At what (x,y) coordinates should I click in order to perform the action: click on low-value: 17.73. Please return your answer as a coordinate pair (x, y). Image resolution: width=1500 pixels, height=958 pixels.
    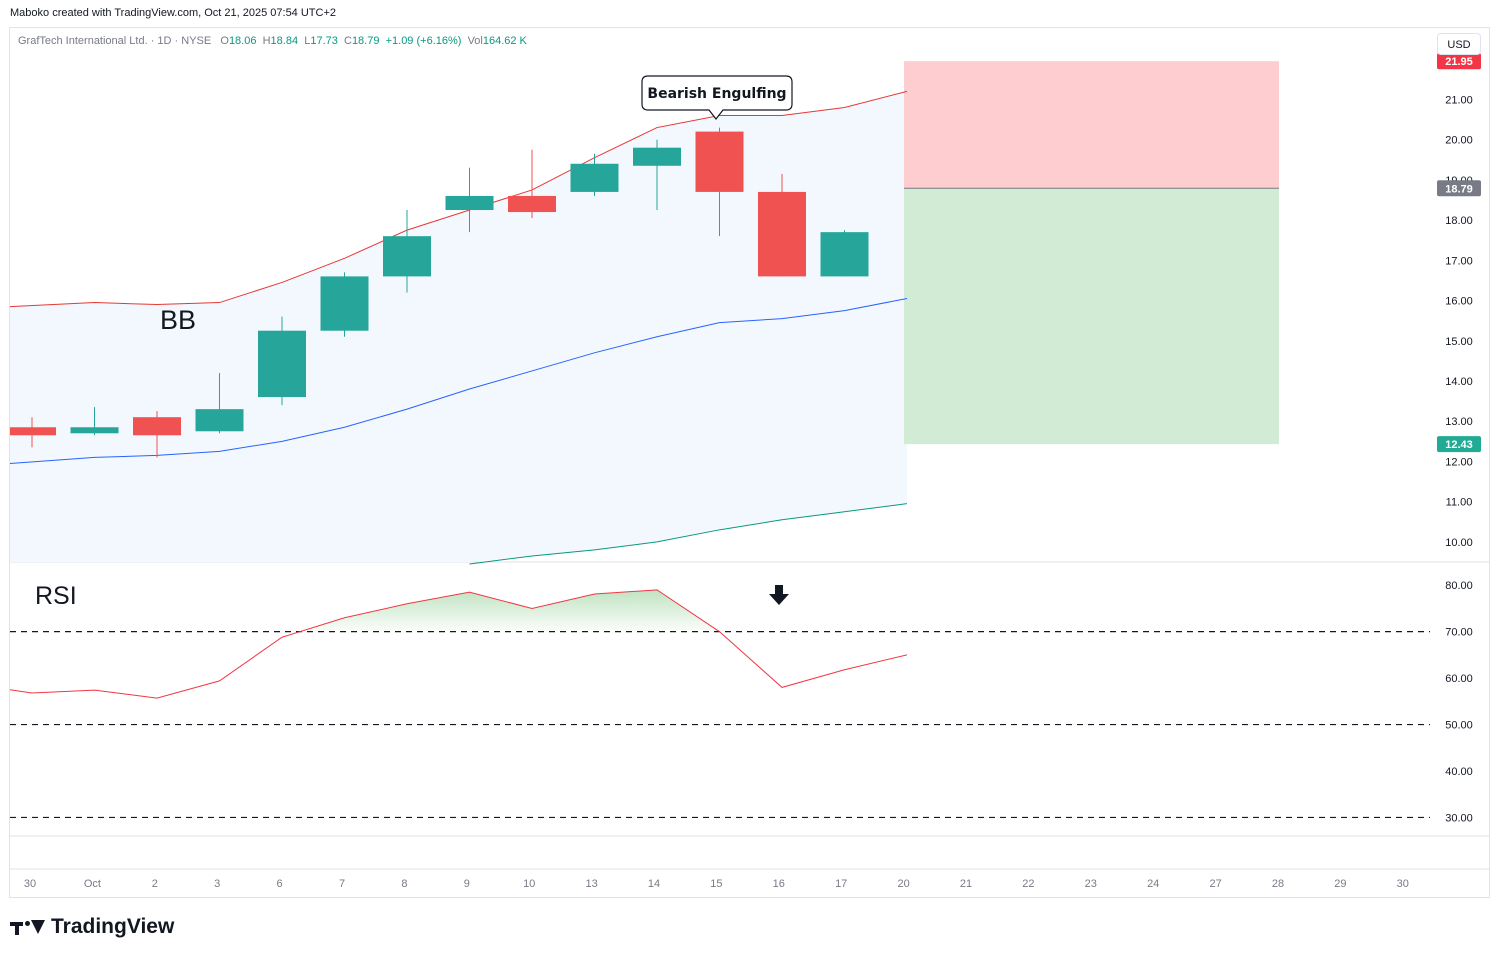
    Looking at the image, I should click on (324, 41).